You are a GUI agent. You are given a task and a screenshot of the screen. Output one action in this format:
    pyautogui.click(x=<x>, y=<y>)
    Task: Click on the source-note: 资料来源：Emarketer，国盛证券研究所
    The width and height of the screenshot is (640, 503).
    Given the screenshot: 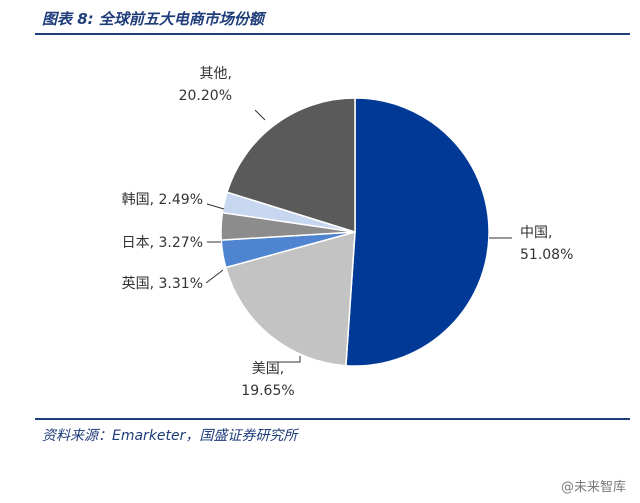 What is the action you would take?
    pyautogui.click(x=170, y=436)
    